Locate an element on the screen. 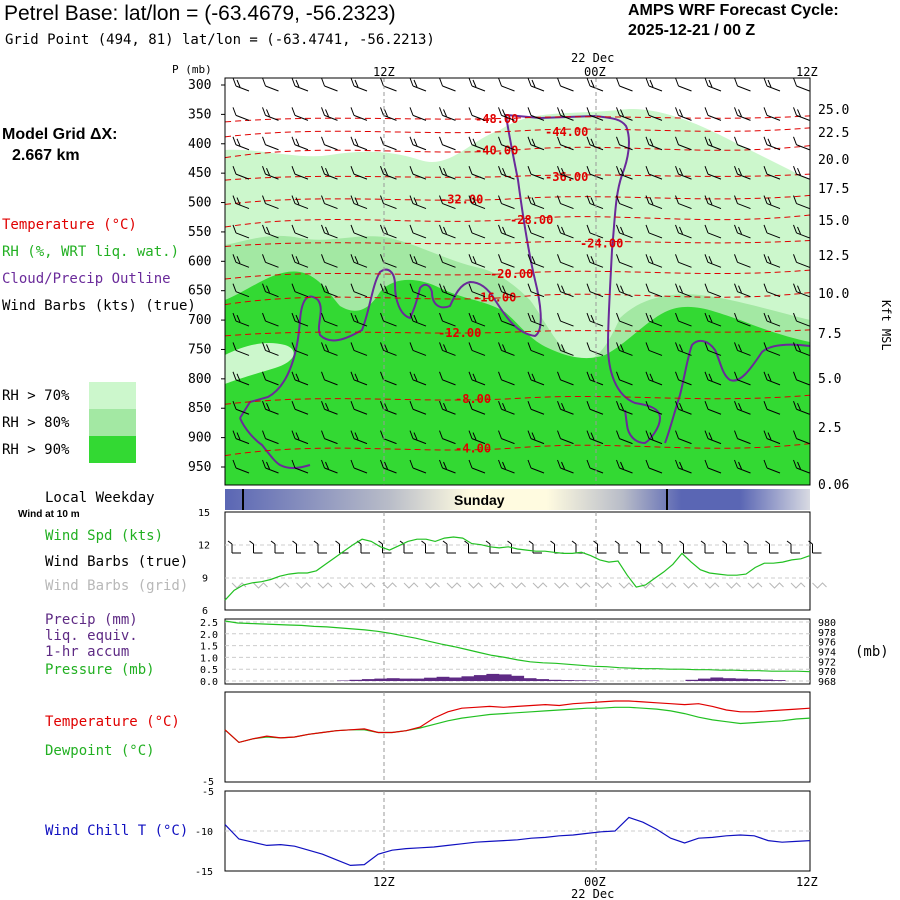  legend-rh70: RH > 70% is located at coordinates (36, 396).